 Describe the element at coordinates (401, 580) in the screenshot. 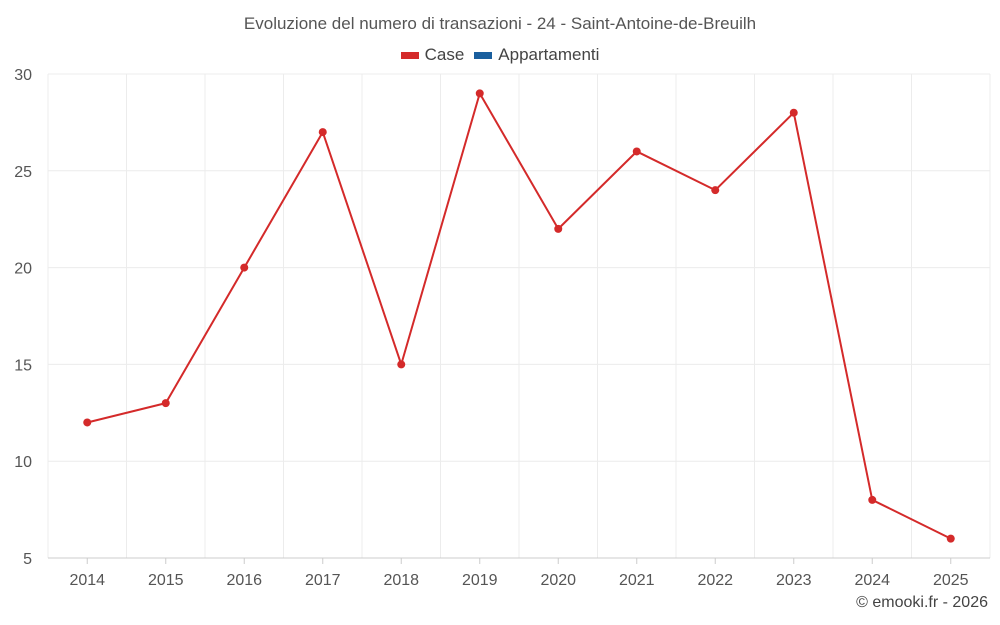

I see `x-tick-label: 2018` at that location.